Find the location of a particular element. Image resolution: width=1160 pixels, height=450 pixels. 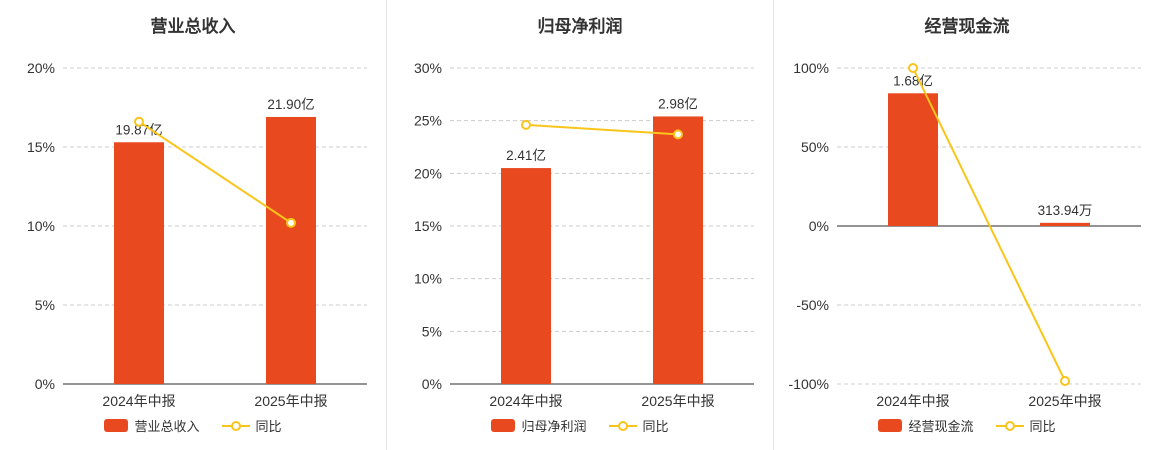

bar-value-label: 2.41亿 is located at coordinates (526, 155).